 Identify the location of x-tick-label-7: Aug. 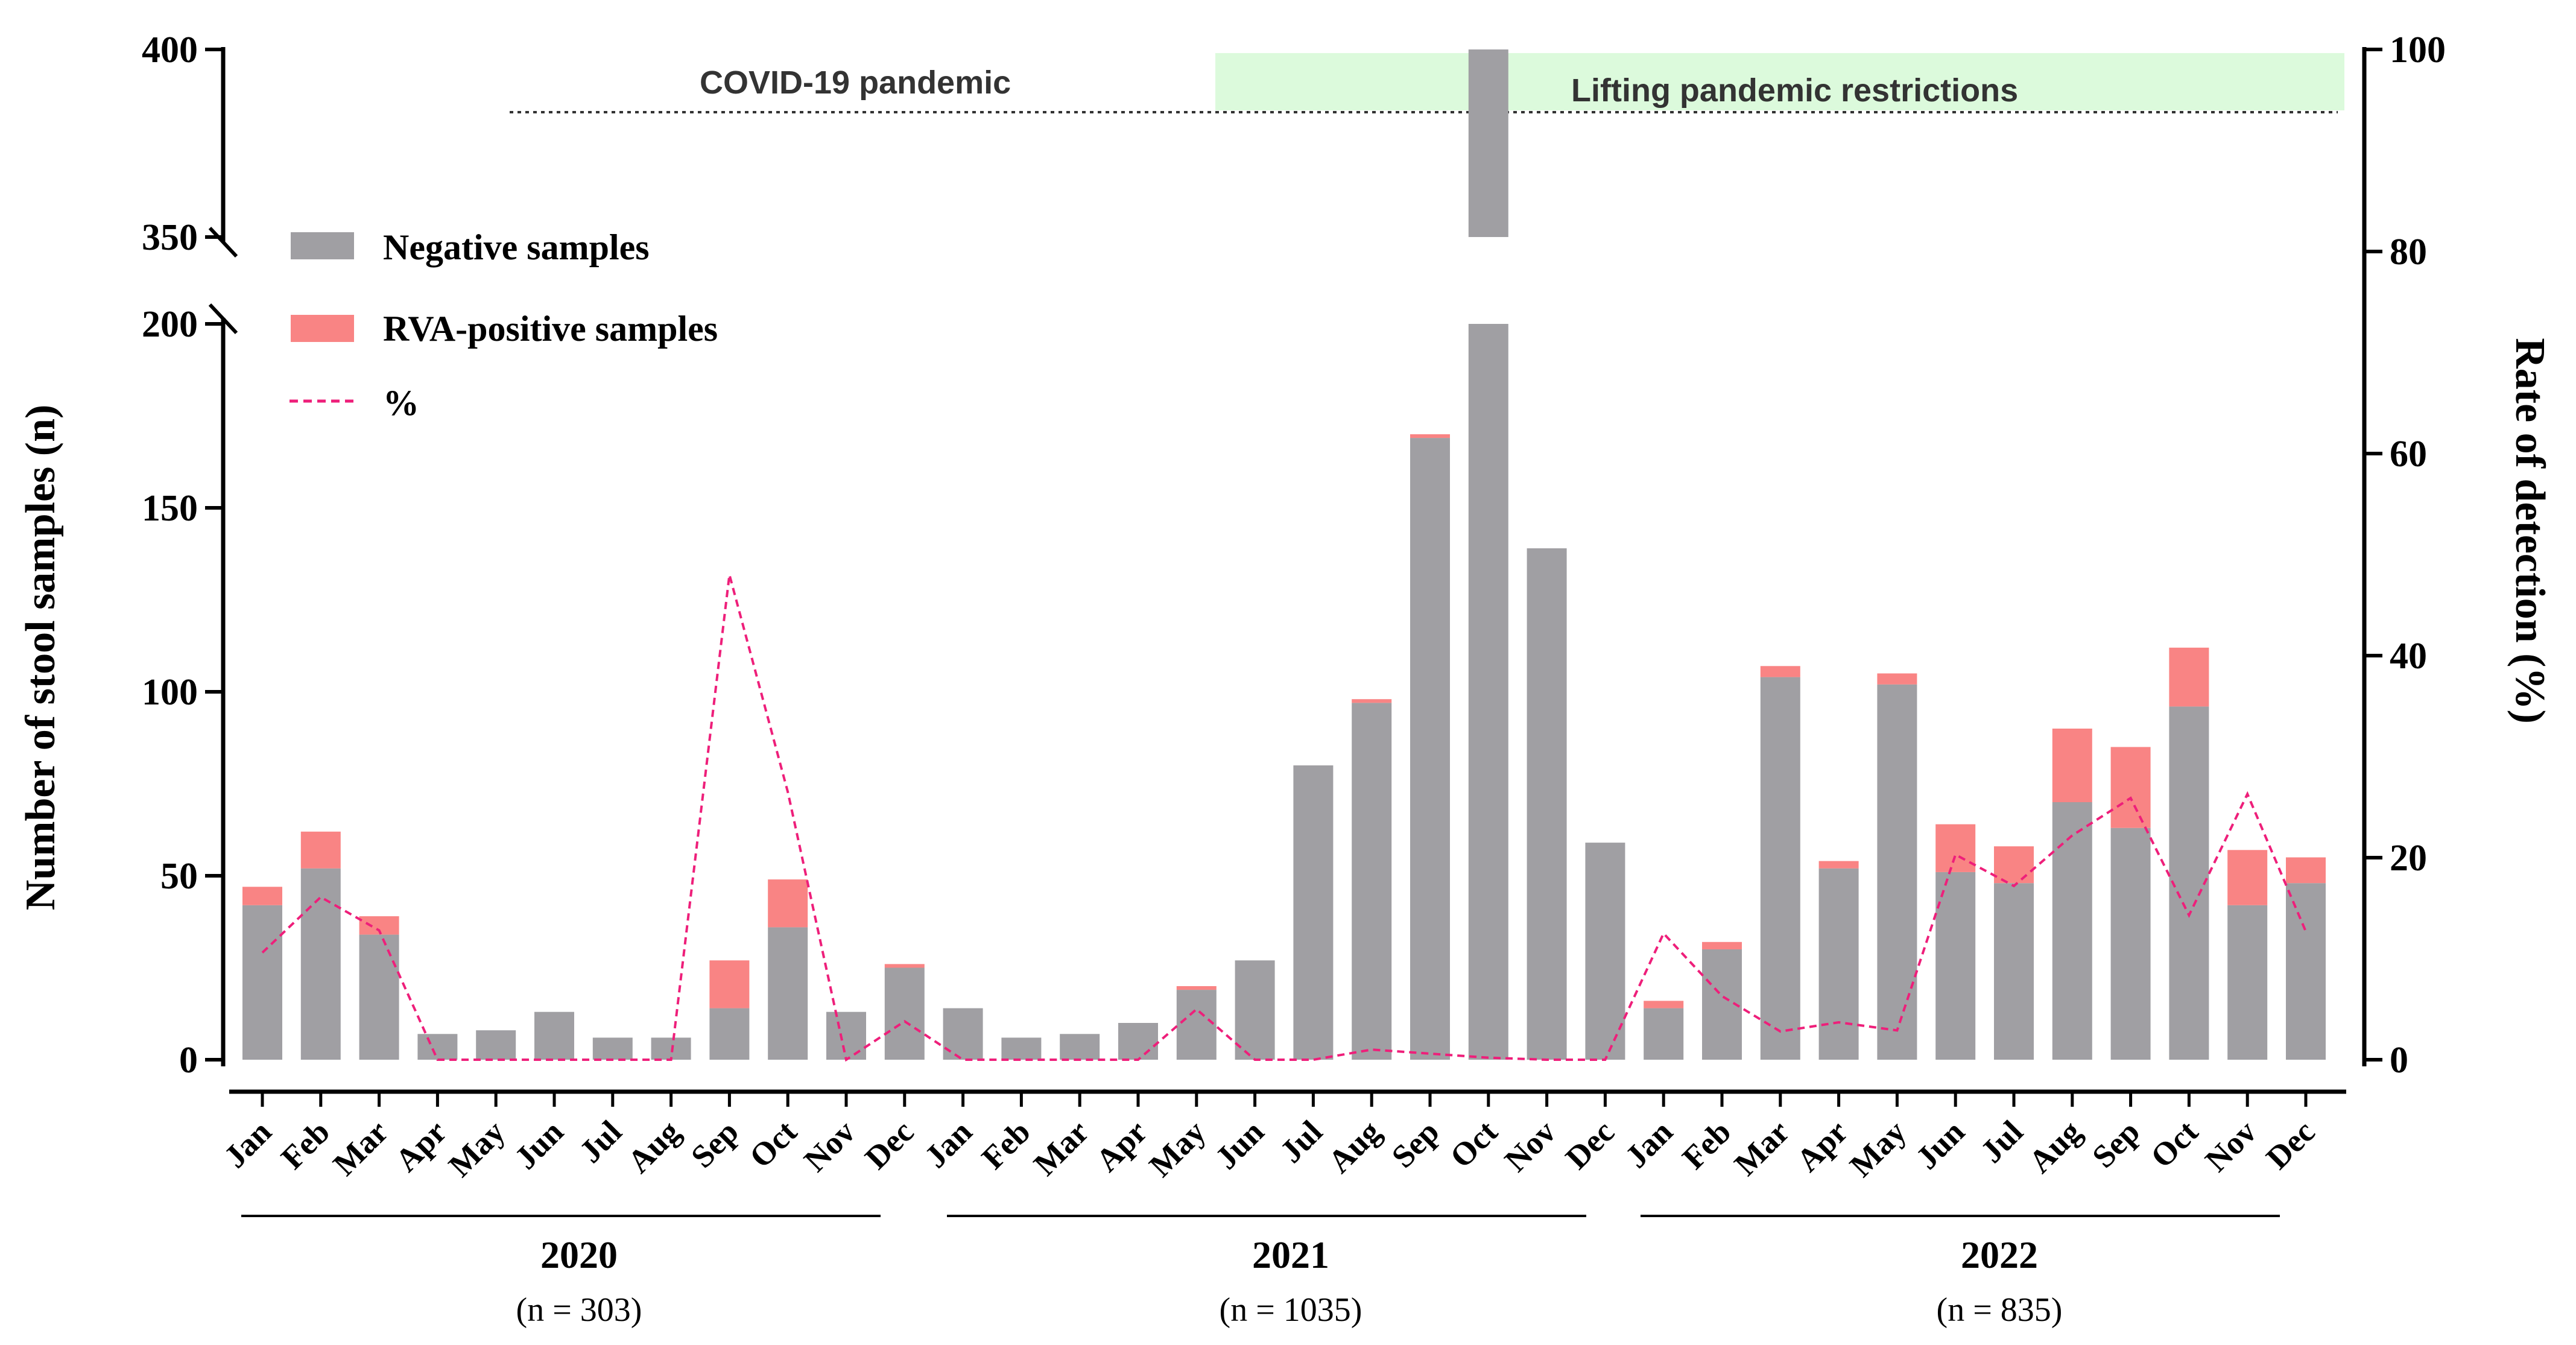
(654, 1146).